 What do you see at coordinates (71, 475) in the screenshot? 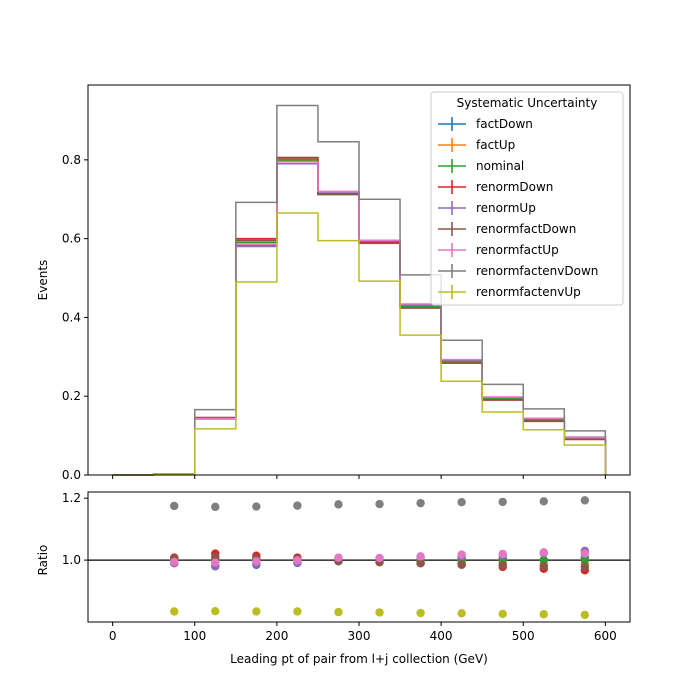
I see `main-y-tick-label: 0.0` at bounding box center [71, 475].